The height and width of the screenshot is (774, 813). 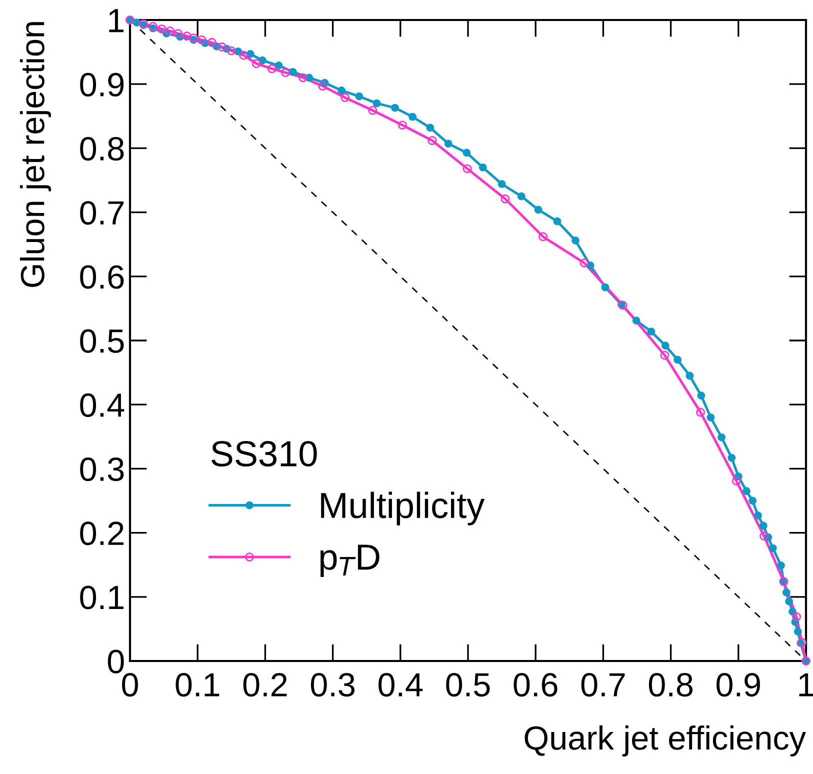 What do you see at coordinates (468, 684) in the screenshot?
I see `x-tick-label: 0.5` at bounding box center [468, 684].